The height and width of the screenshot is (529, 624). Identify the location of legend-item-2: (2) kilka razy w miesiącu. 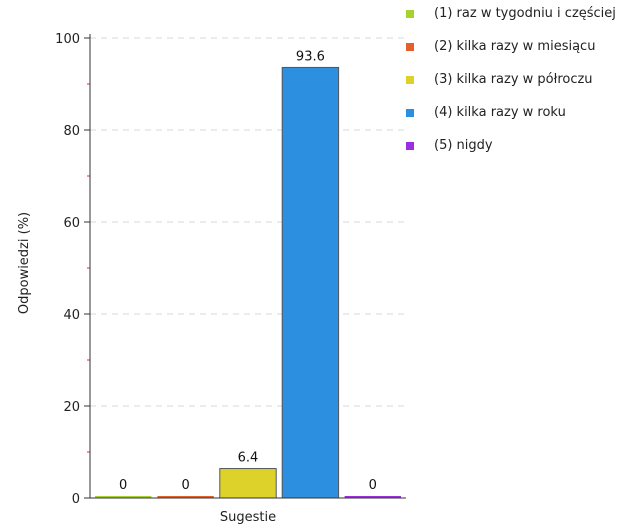
(512, 47).